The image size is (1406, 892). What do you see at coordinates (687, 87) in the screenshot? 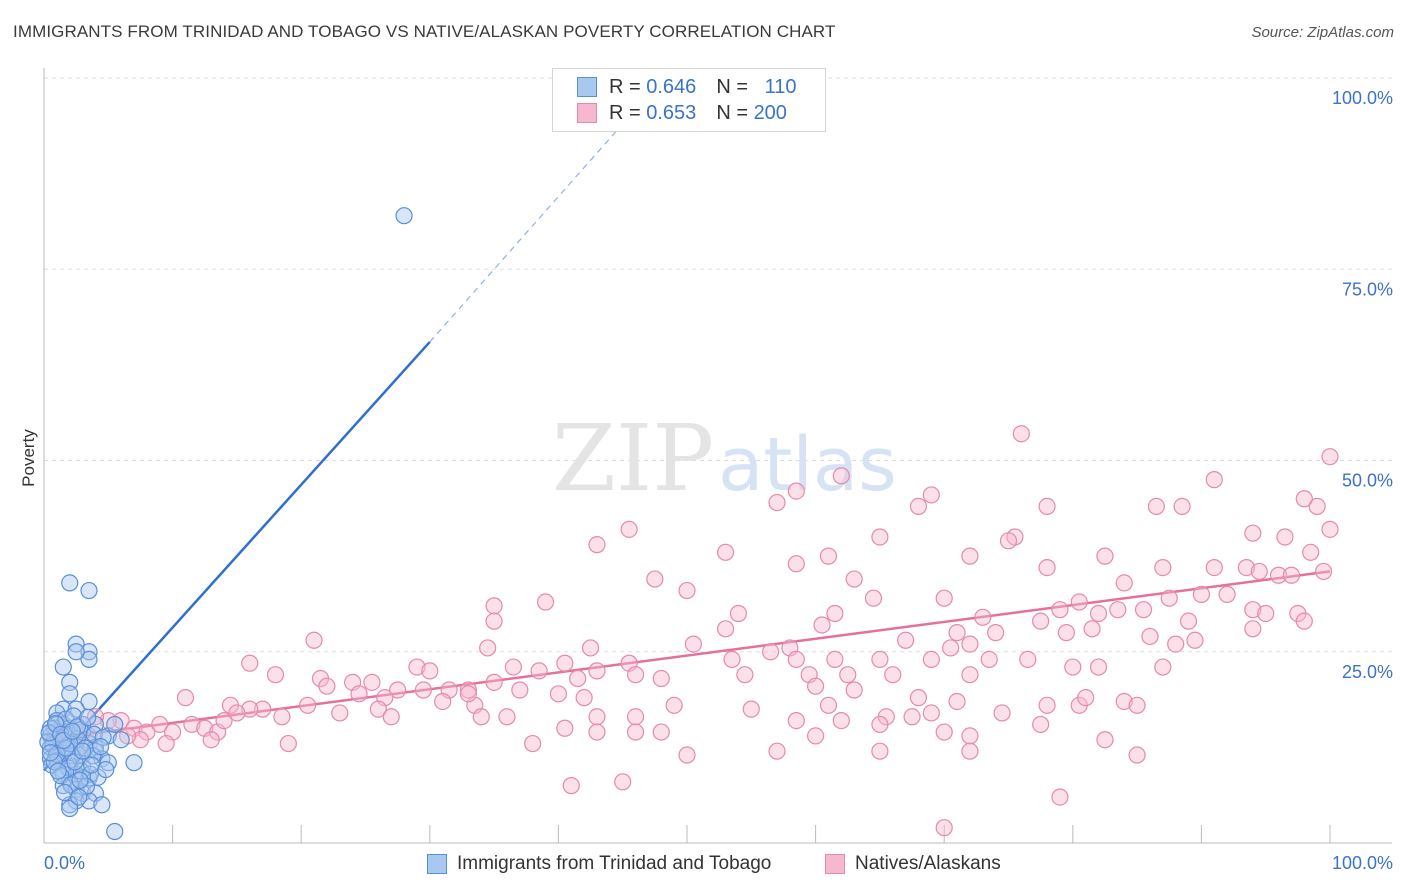
I see `legend-row-blue: R = 0.646 N = 110` at bounding box center [687, 87].